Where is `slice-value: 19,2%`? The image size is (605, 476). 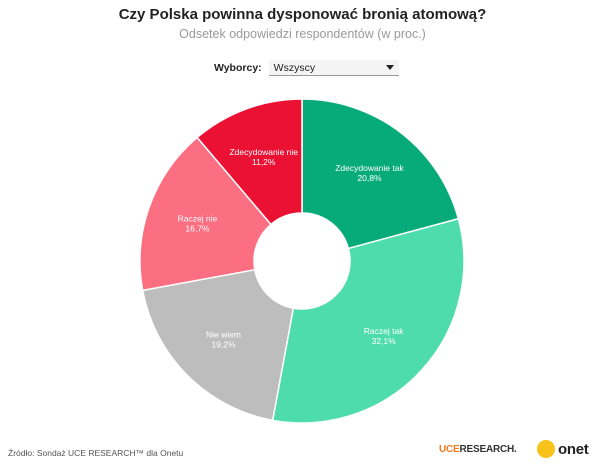 slice-value: 19,2% is located at coordinates (223, 344).